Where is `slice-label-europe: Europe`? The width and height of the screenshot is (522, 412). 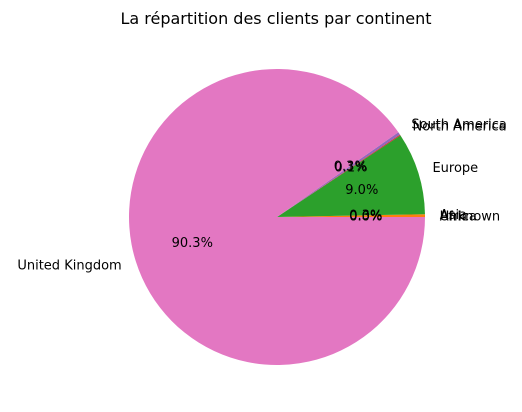
slice-label-europe: Europe is located at coordinates (455, 168).